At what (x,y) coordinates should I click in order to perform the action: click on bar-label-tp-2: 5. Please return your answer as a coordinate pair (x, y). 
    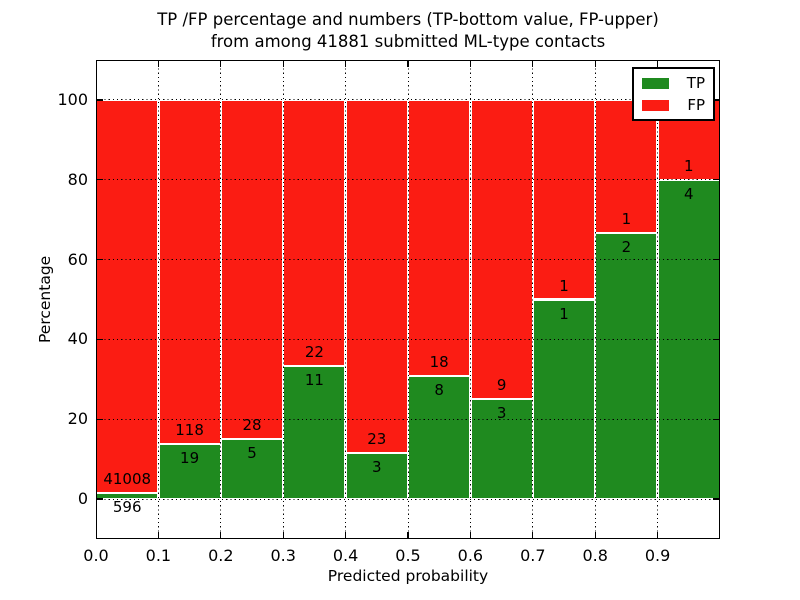
    Looking at the image, I should click on (252, 452).